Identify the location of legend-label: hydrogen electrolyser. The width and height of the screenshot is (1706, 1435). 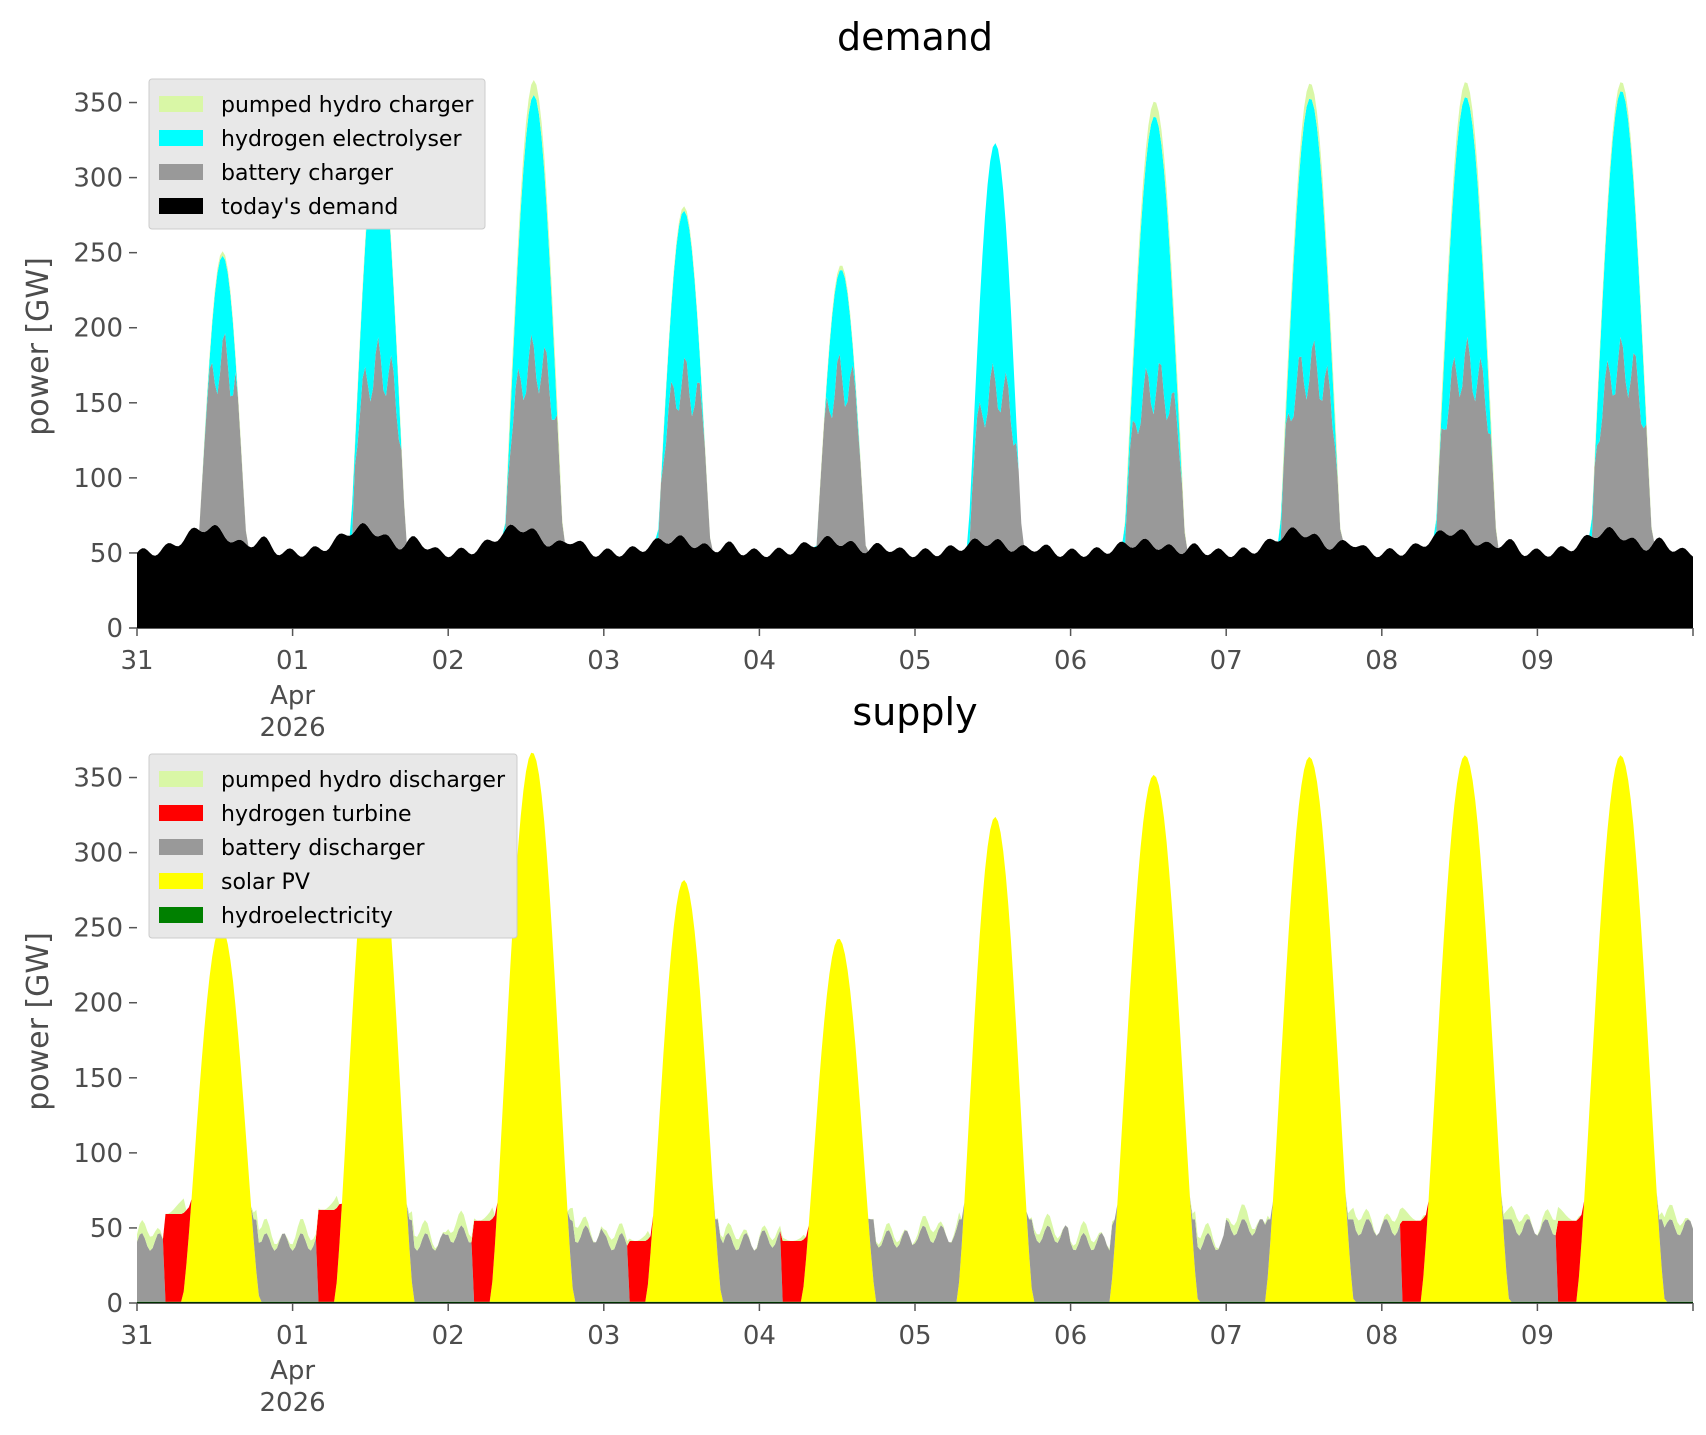
(341, 139).